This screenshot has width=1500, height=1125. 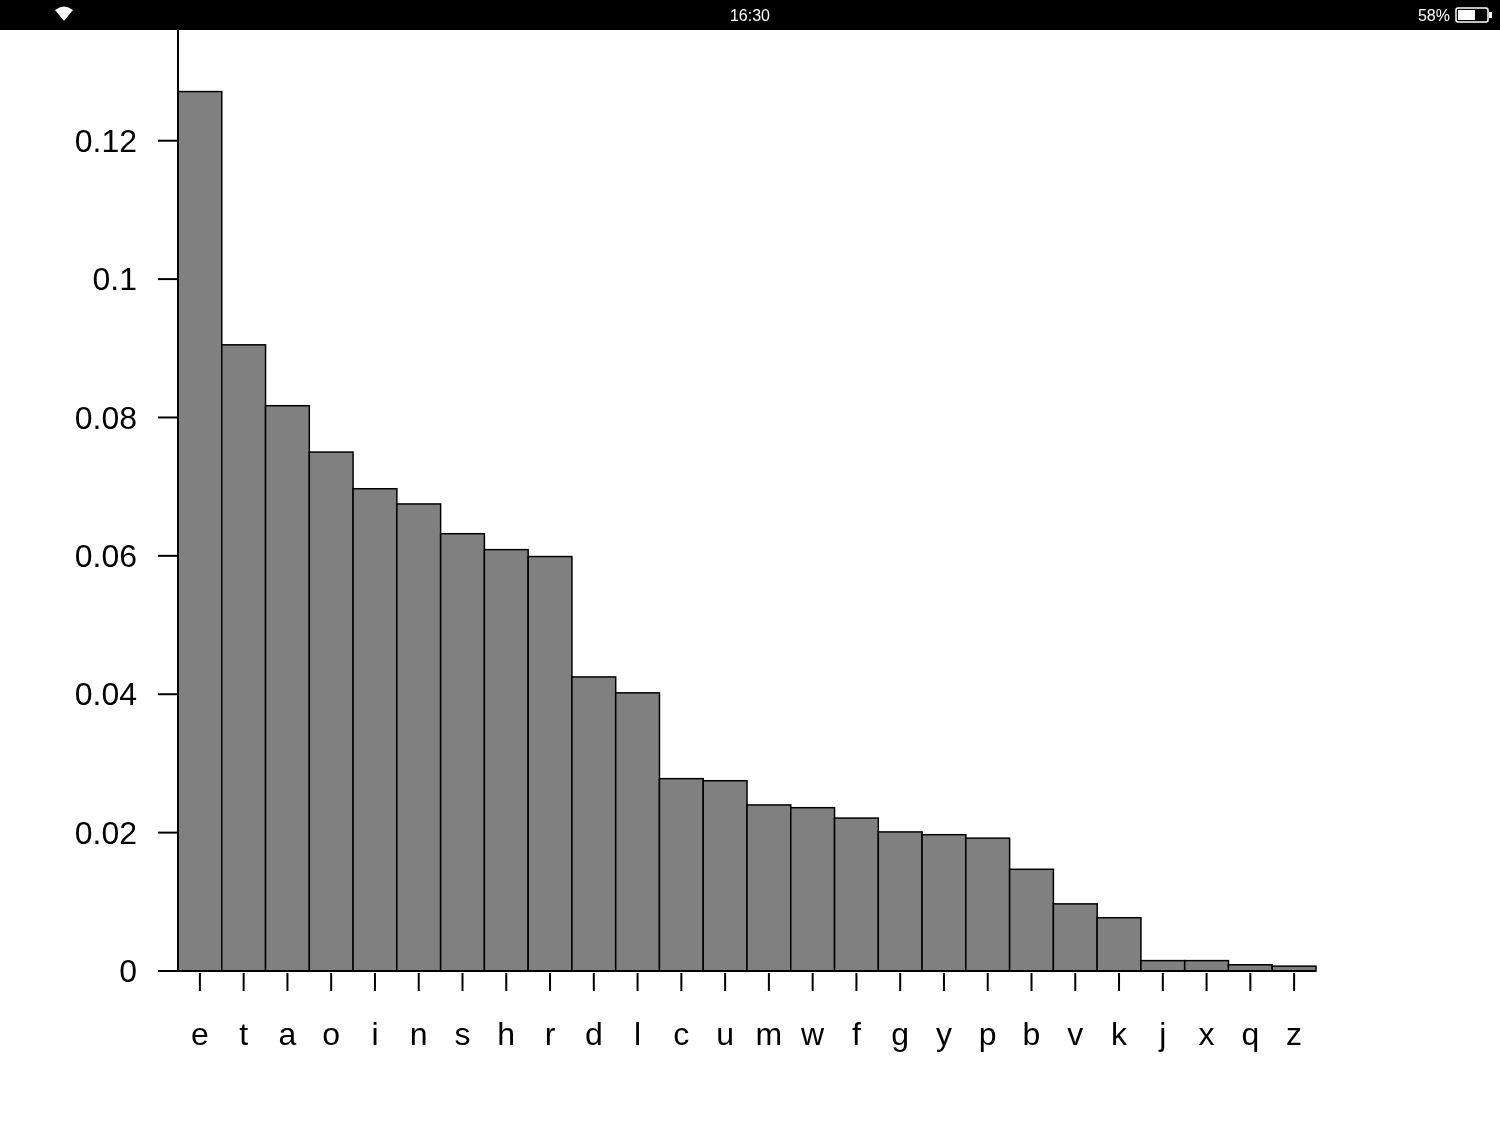 What do you see at coordinates (375, 1034) in the screenshot?
I see `x-tick-label: i` at bounding box center [375, 1034].